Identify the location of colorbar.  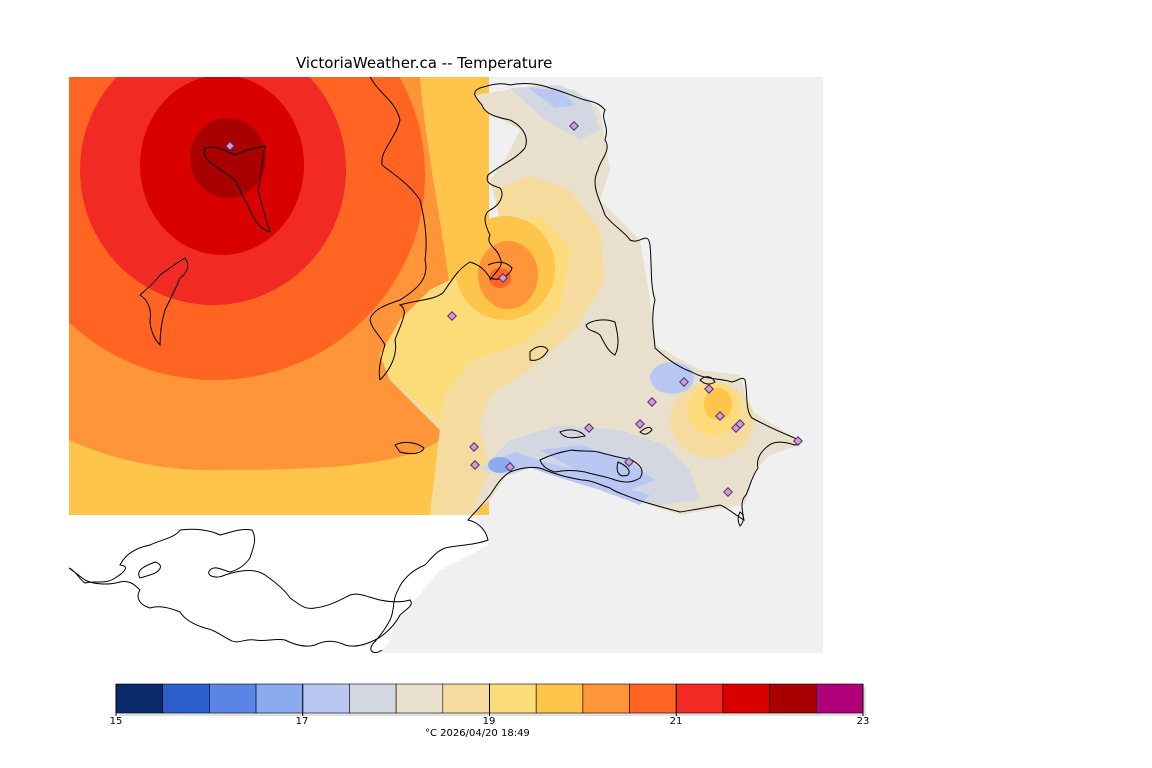
(490, 699).